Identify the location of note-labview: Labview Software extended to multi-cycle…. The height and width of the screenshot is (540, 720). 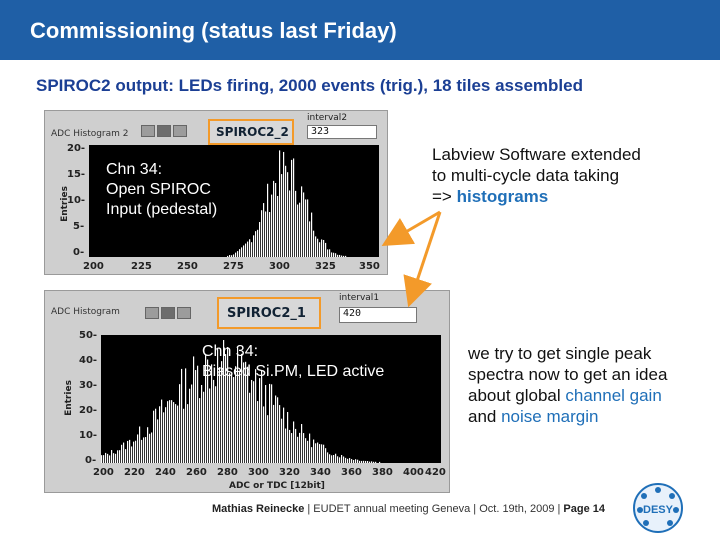
(536, 175).